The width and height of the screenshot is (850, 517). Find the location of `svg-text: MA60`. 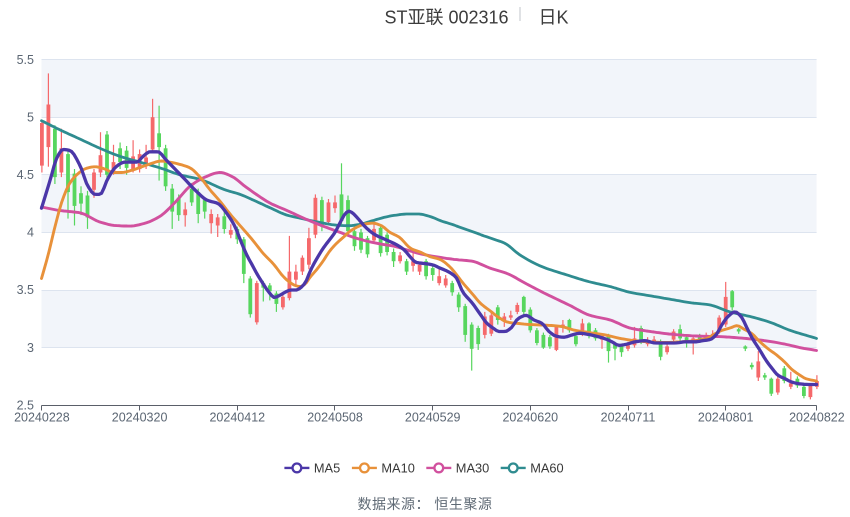

svg-text: MA60 is located at coordinates (546, 468).